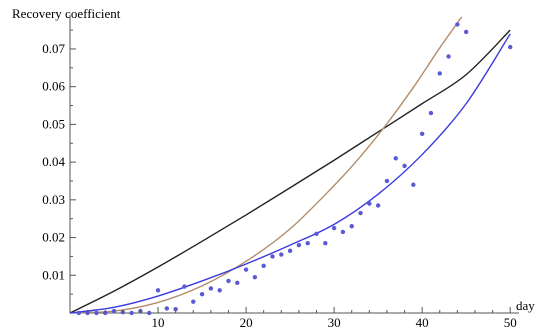 The width and height of the screenshot is (545, 330). I want to click on y-tick-label: 0.02, so click(53, 237).